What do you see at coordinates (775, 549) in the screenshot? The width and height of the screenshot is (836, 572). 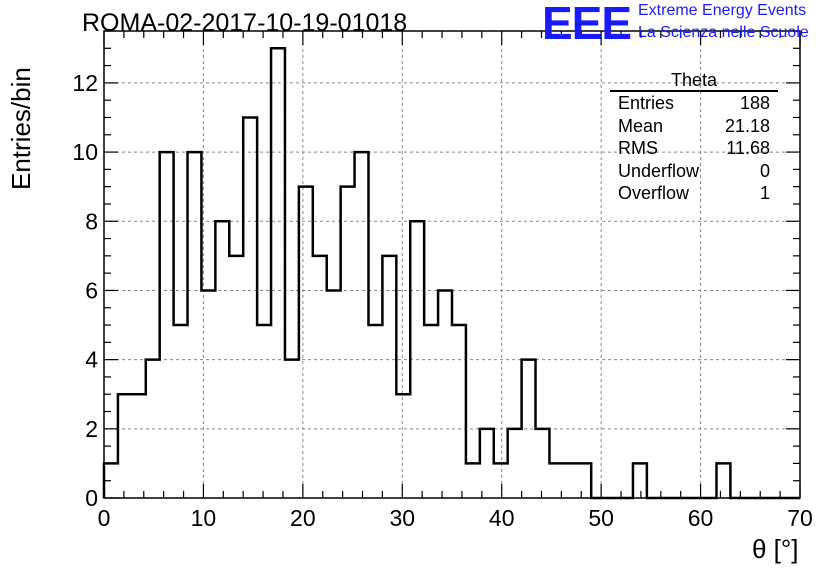 I see `x-axis-label: θ [°]` at bounding box center [775, 549].